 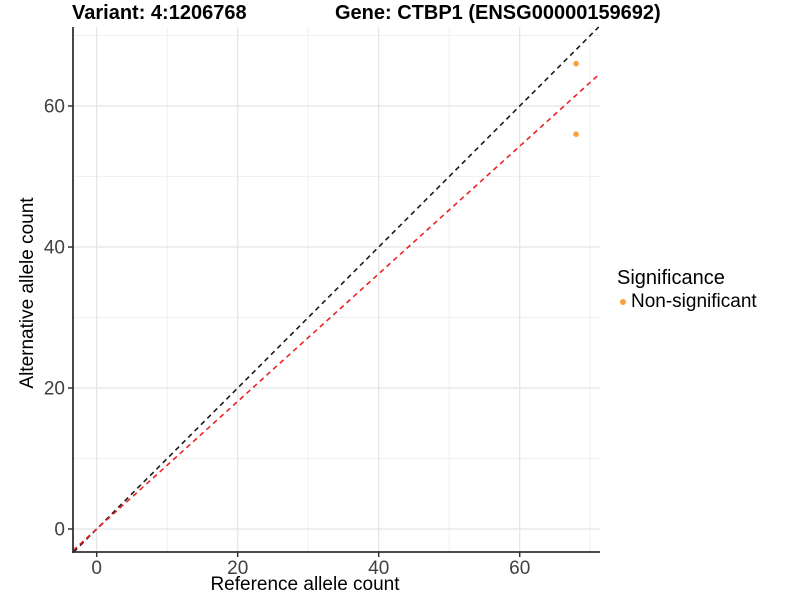 I want to click on y-tick-label: 60, so click(x=54, y=107).